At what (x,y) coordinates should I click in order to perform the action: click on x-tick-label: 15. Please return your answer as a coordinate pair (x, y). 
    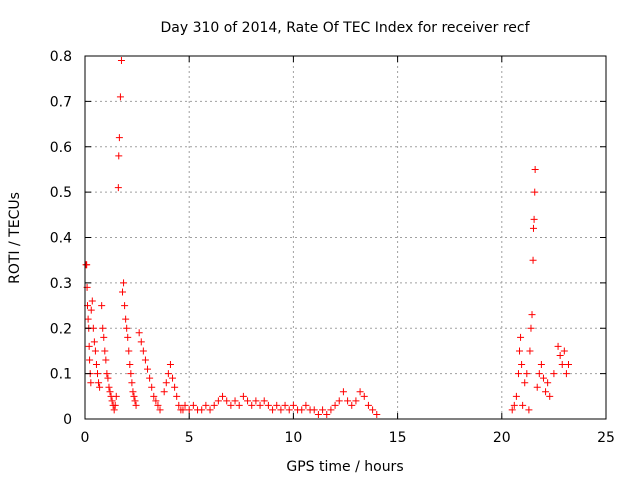
    Looking at the image, I should click on (398, 438).